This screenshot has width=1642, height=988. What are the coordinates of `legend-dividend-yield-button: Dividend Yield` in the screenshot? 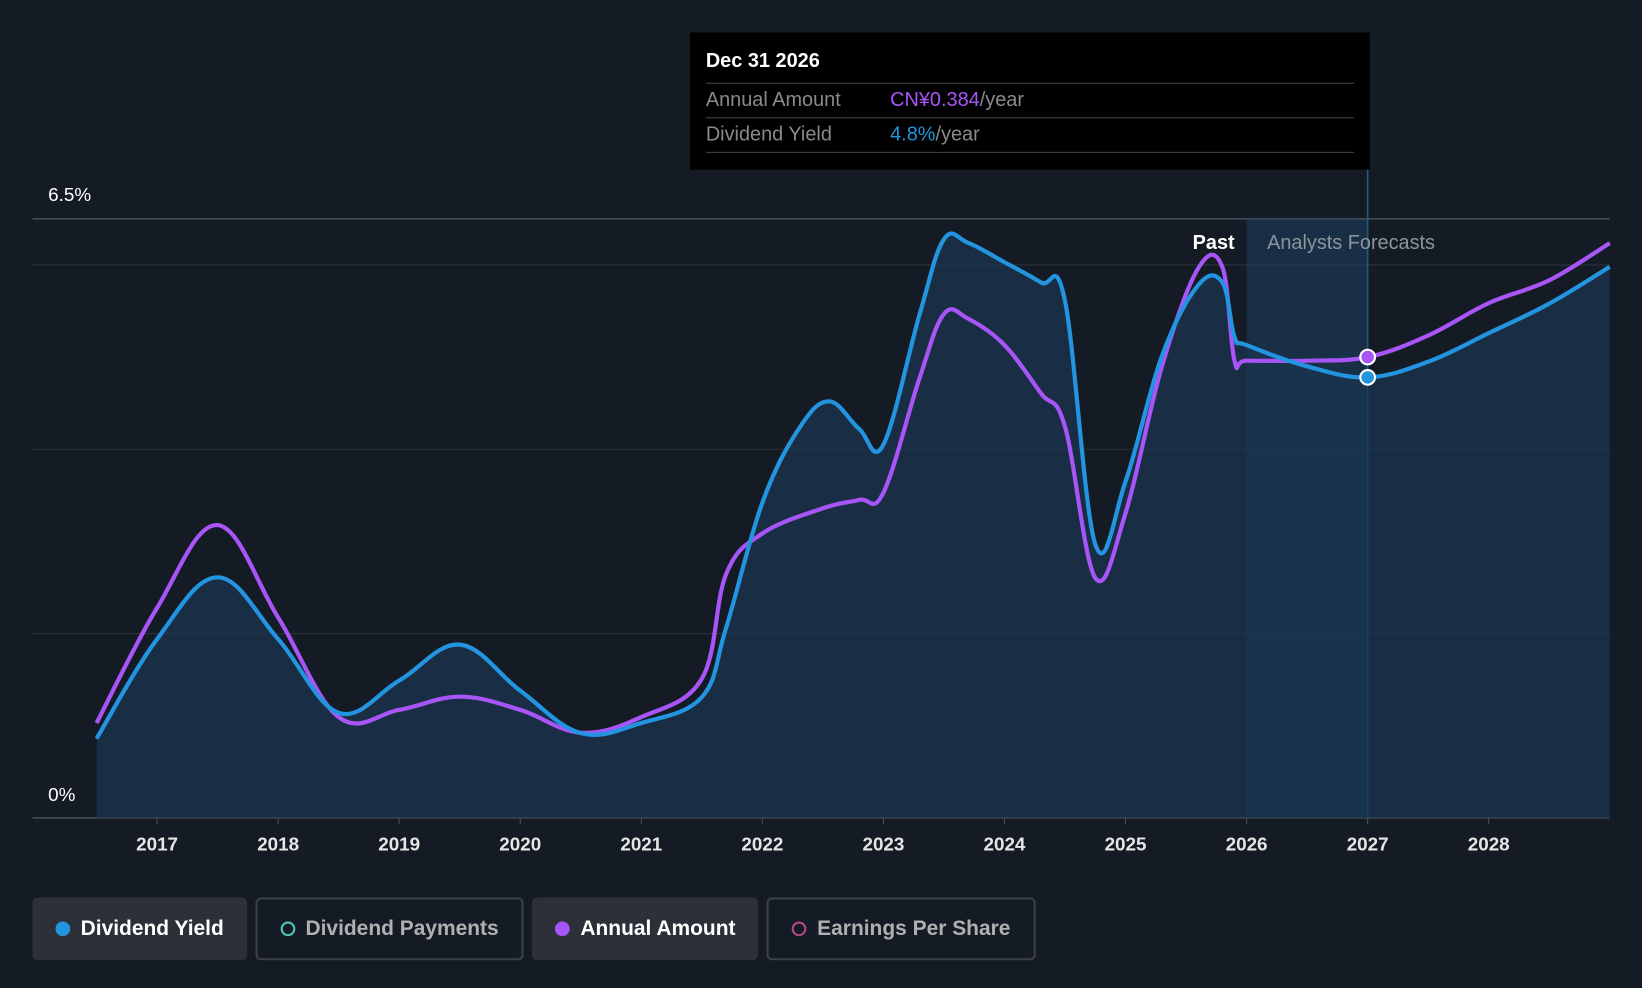 It's located at (139, 929).